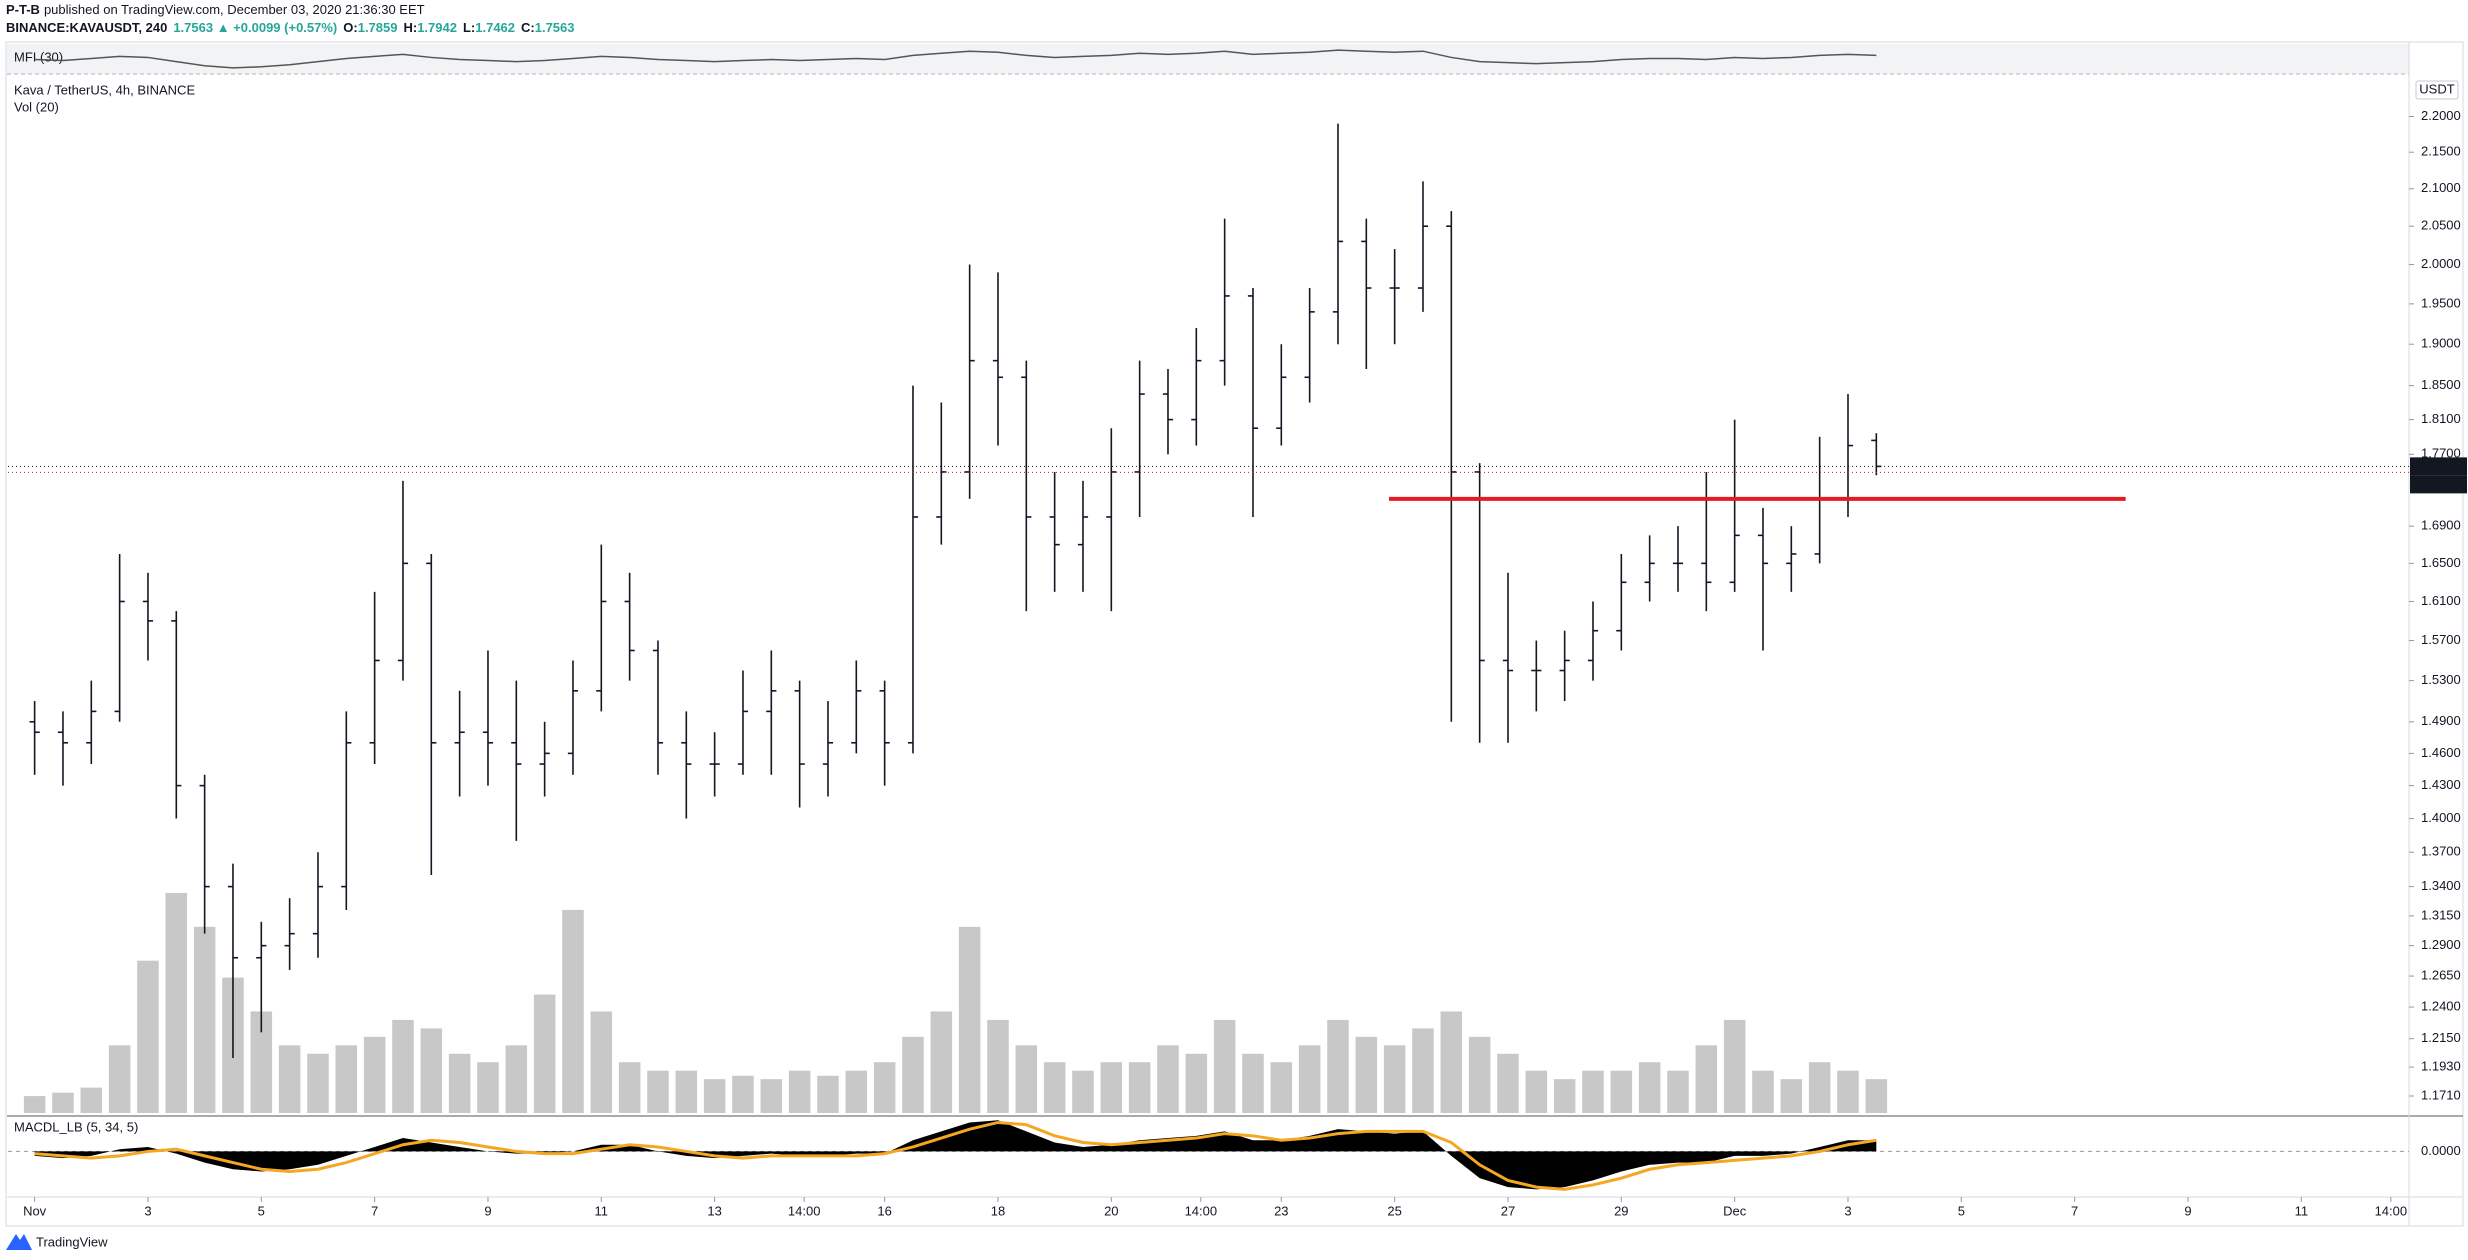 This screenshot has height=1260, width=2468. Describe the element at coordinates (2441, 914) in the screenshot. I see `y-tick-label: 1.3150` at that location.